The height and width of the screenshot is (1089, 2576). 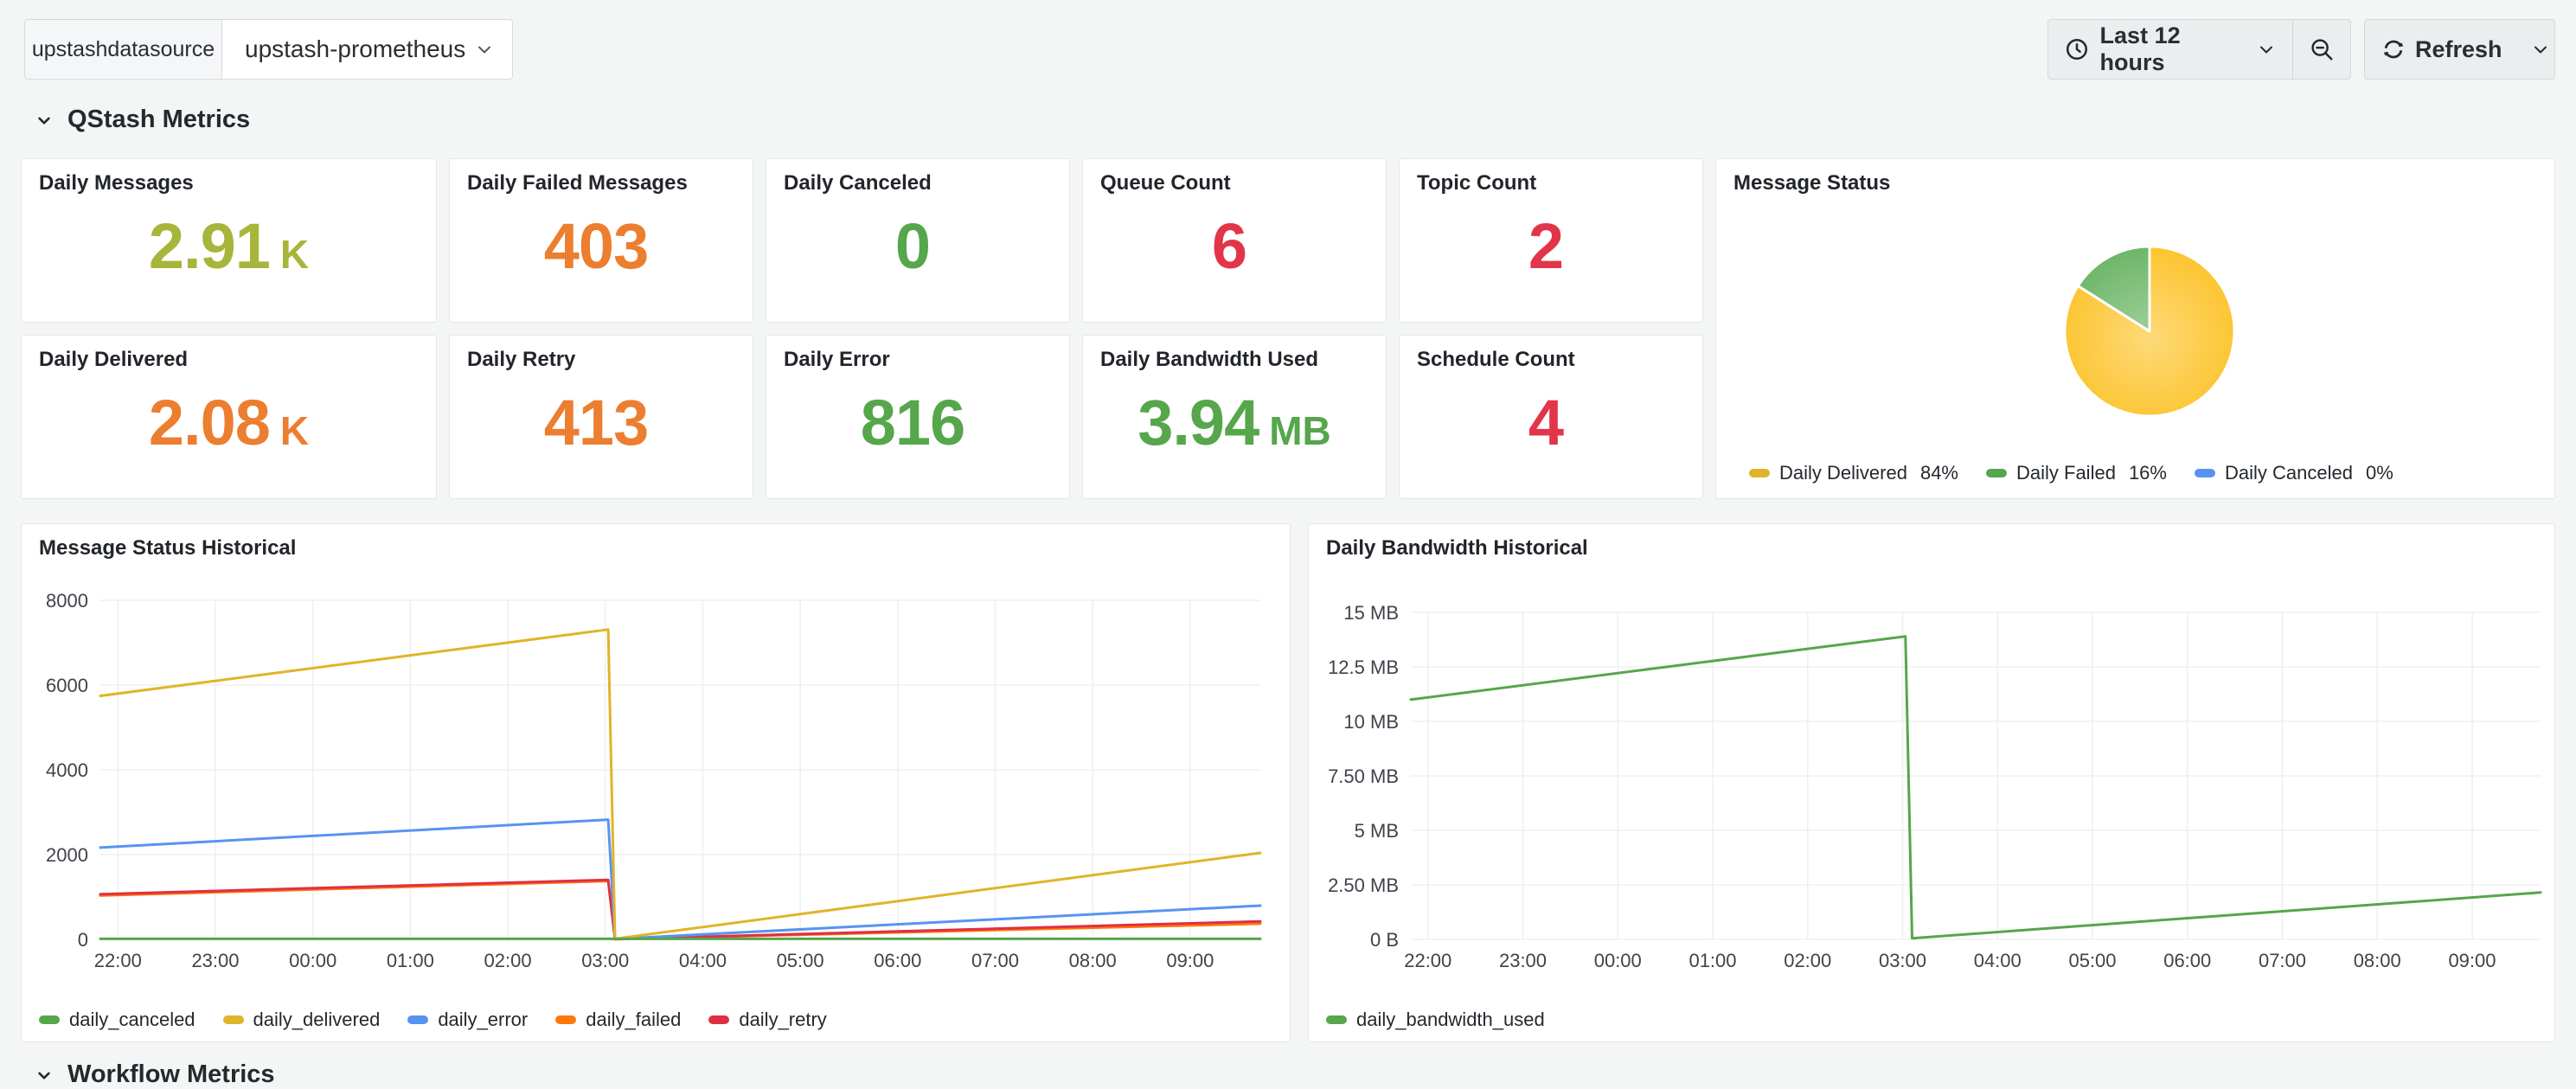 I want to click on stat-value: 6, so click(x=1234, y=246).